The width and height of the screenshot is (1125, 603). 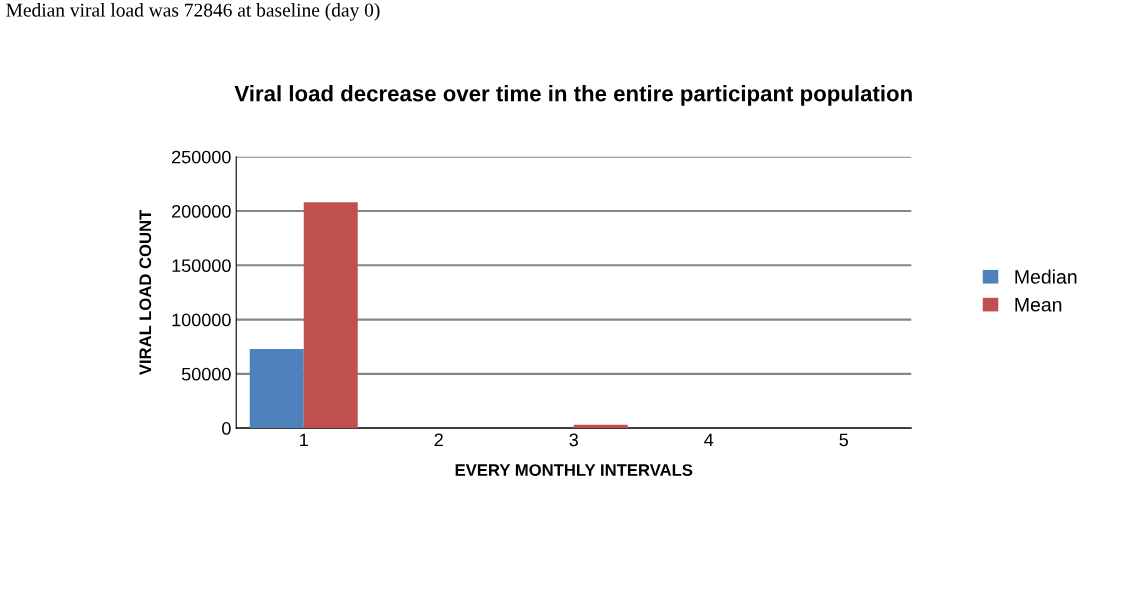 I want to click on x-tick-label: 1, so click(x=304, y=440).